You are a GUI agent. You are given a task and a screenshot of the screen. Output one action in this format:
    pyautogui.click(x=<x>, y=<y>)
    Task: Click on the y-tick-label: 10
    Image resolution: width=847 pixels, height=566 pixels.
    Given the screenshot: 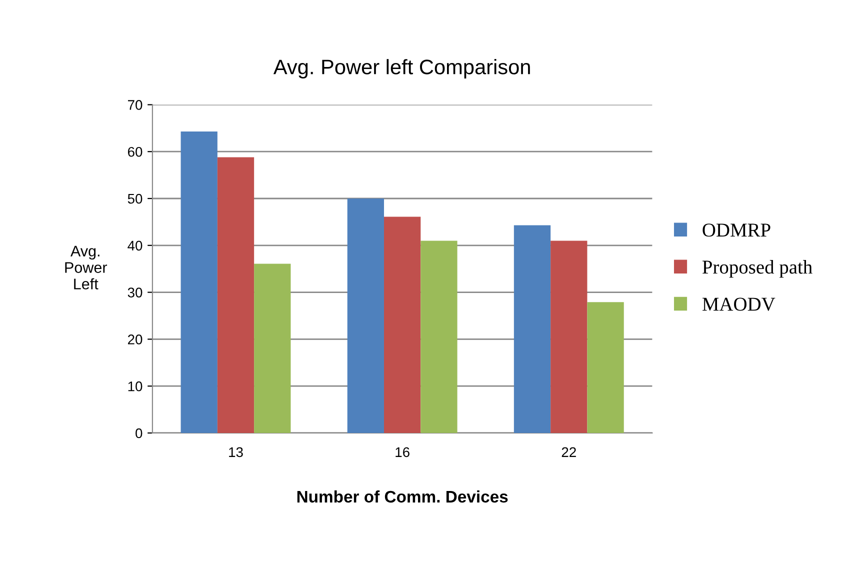 What is the action you would take?
    pyautogui.click(x=135, y=386)
    